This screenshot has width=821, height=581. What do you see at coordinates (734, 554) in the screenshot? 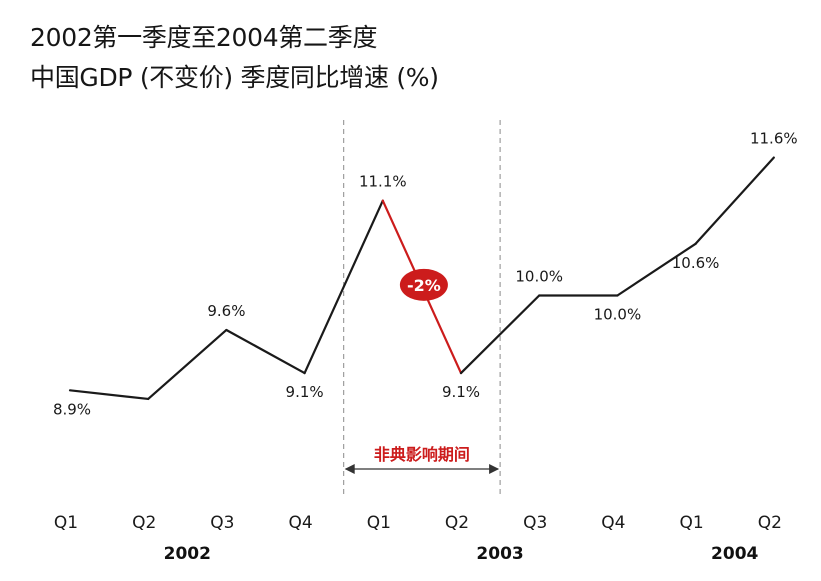
I see `x-year-label: 2004` at bounding box center [734, 554].